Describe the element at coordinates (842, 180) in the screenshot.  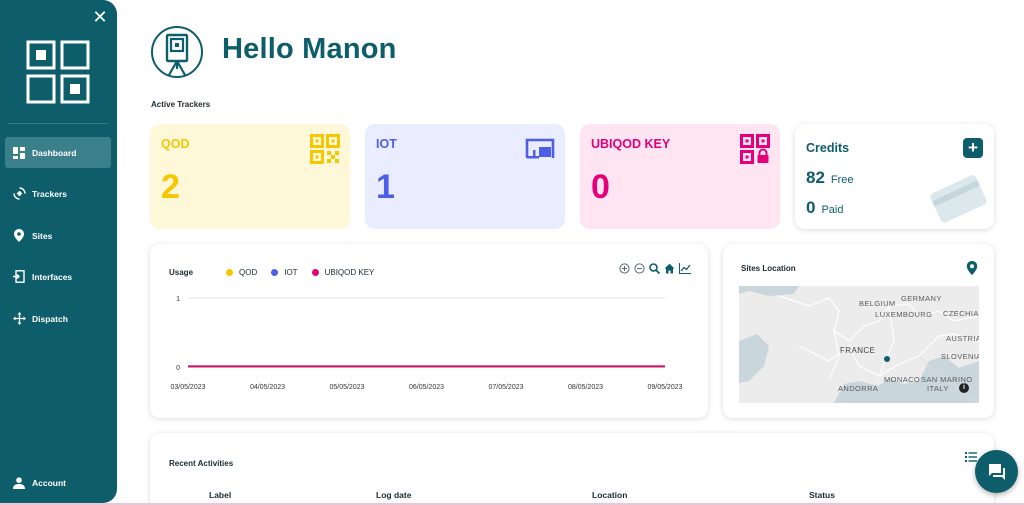
I see `free-credits-label: Free` at that location.